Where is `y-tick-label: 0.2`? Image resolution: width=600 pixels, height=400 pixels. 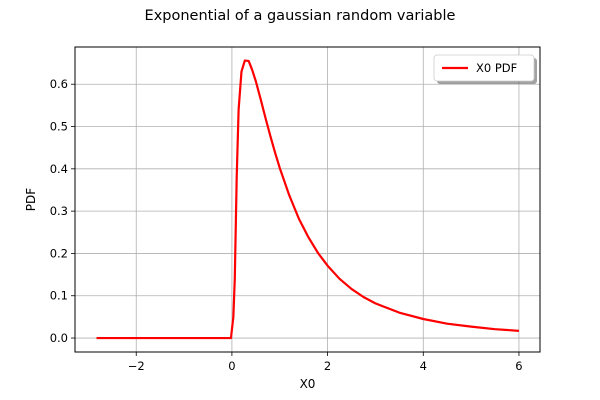 y-tick-label: 0.2 is located at coordinates (59, 253).